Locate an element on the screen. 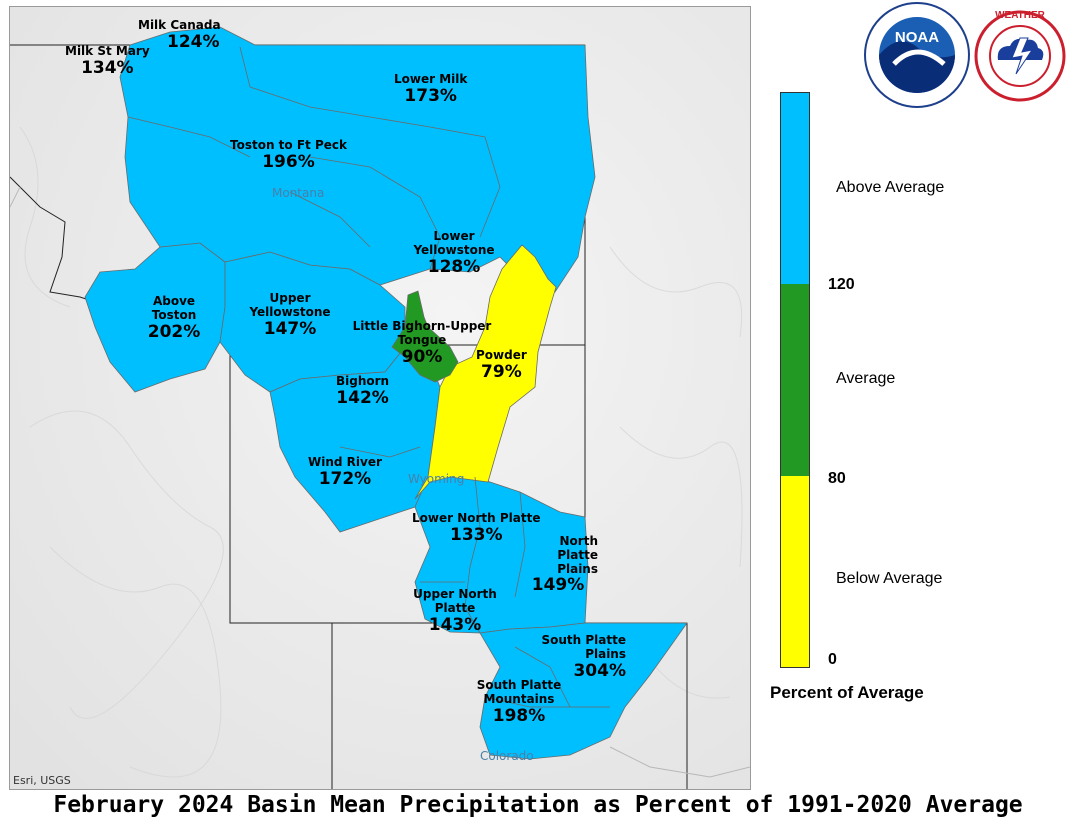 Image resolution: width=1076 pixels, height=834 pixels. nws-logo: WEATHER is located at coordinates (1020, 56).